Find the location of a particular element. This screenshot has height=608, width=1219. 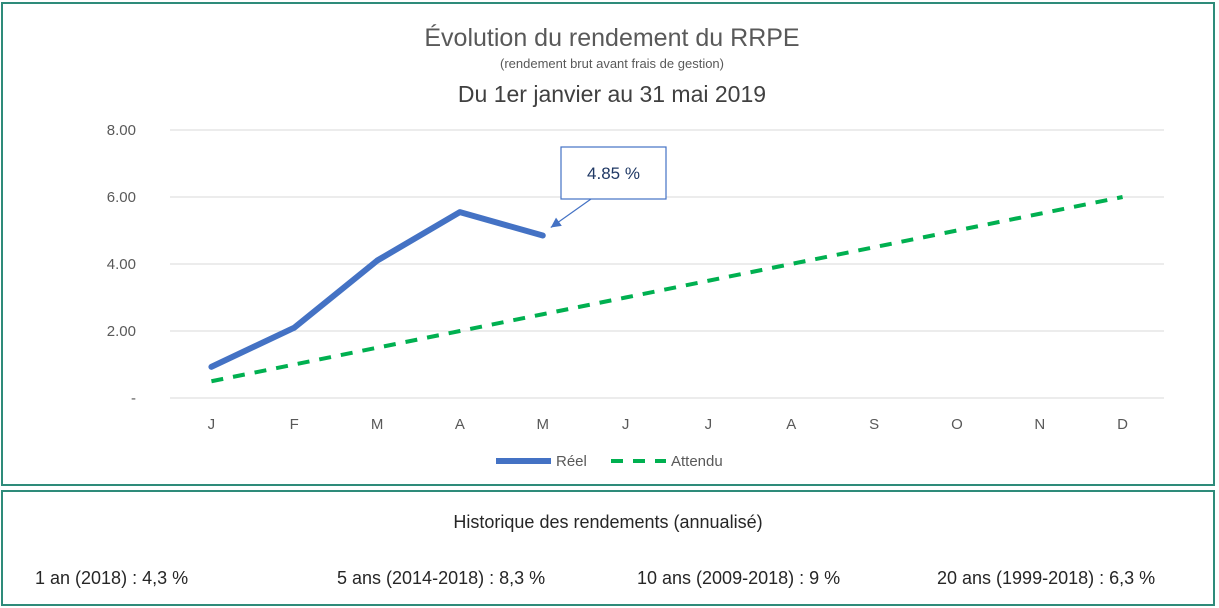

history-item-10yr: 10 ans (2009-2018) : 9 % is located at coordinates (739, 578).